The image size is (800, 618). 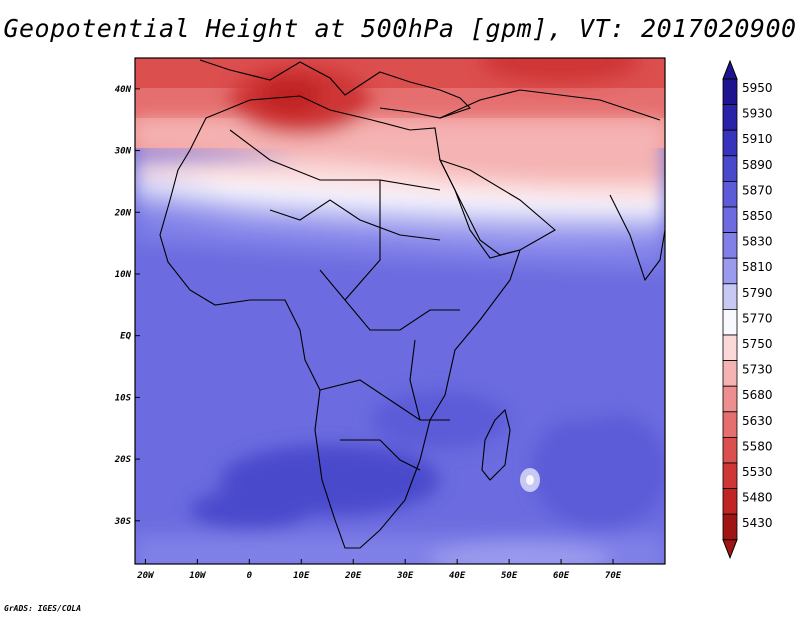 I want to click on lon-tick-label: 50E, so click(x=509, y=576).